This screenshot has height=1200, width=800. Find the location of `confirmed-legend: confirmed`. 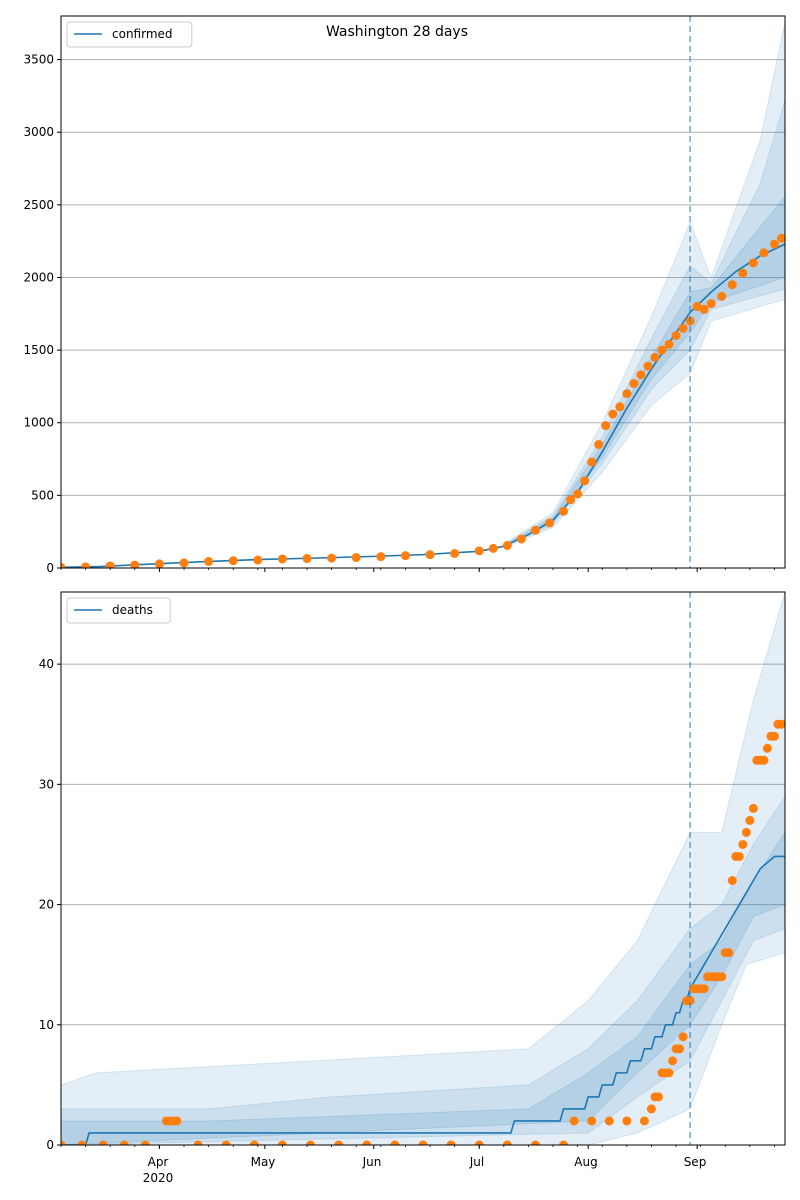

confirmed-legend: confirmed is located at coordinates (129, 34).